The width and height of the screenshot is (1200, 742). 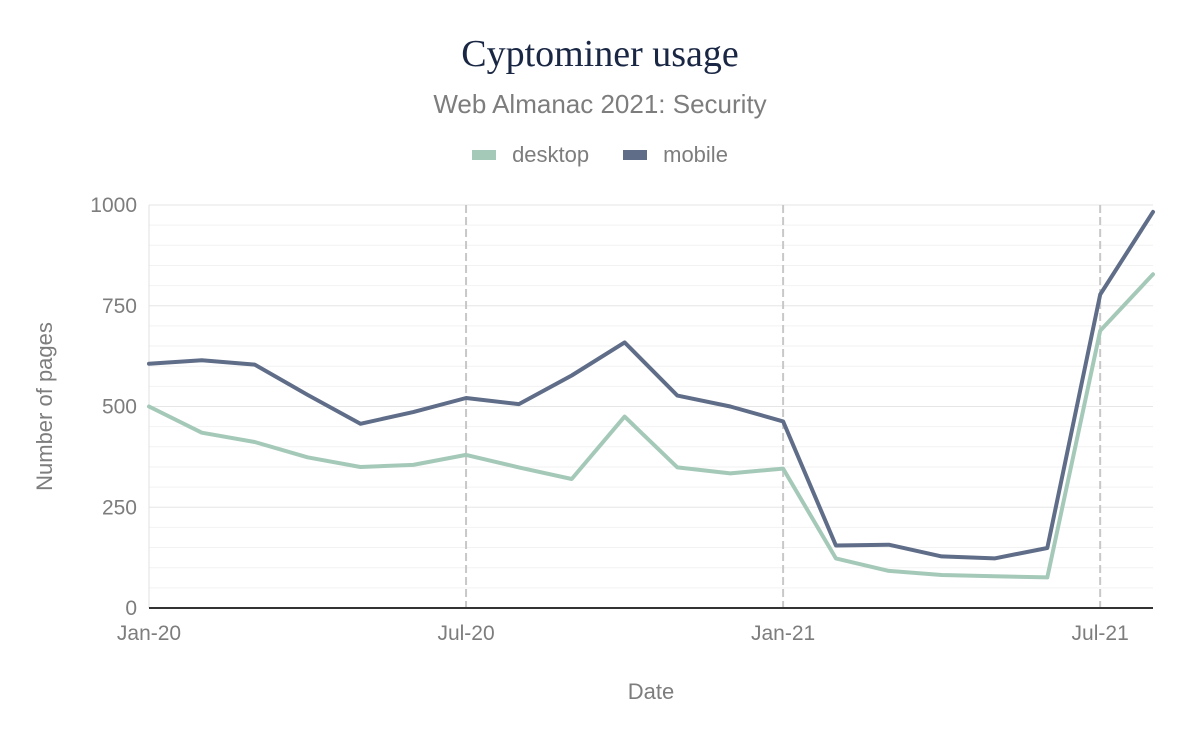 What do you see at coordinates (600, 104) in the screenshot?
I see `chart-subtitle: Web Almanac 2021: Security` at bounding box center [600, 104].